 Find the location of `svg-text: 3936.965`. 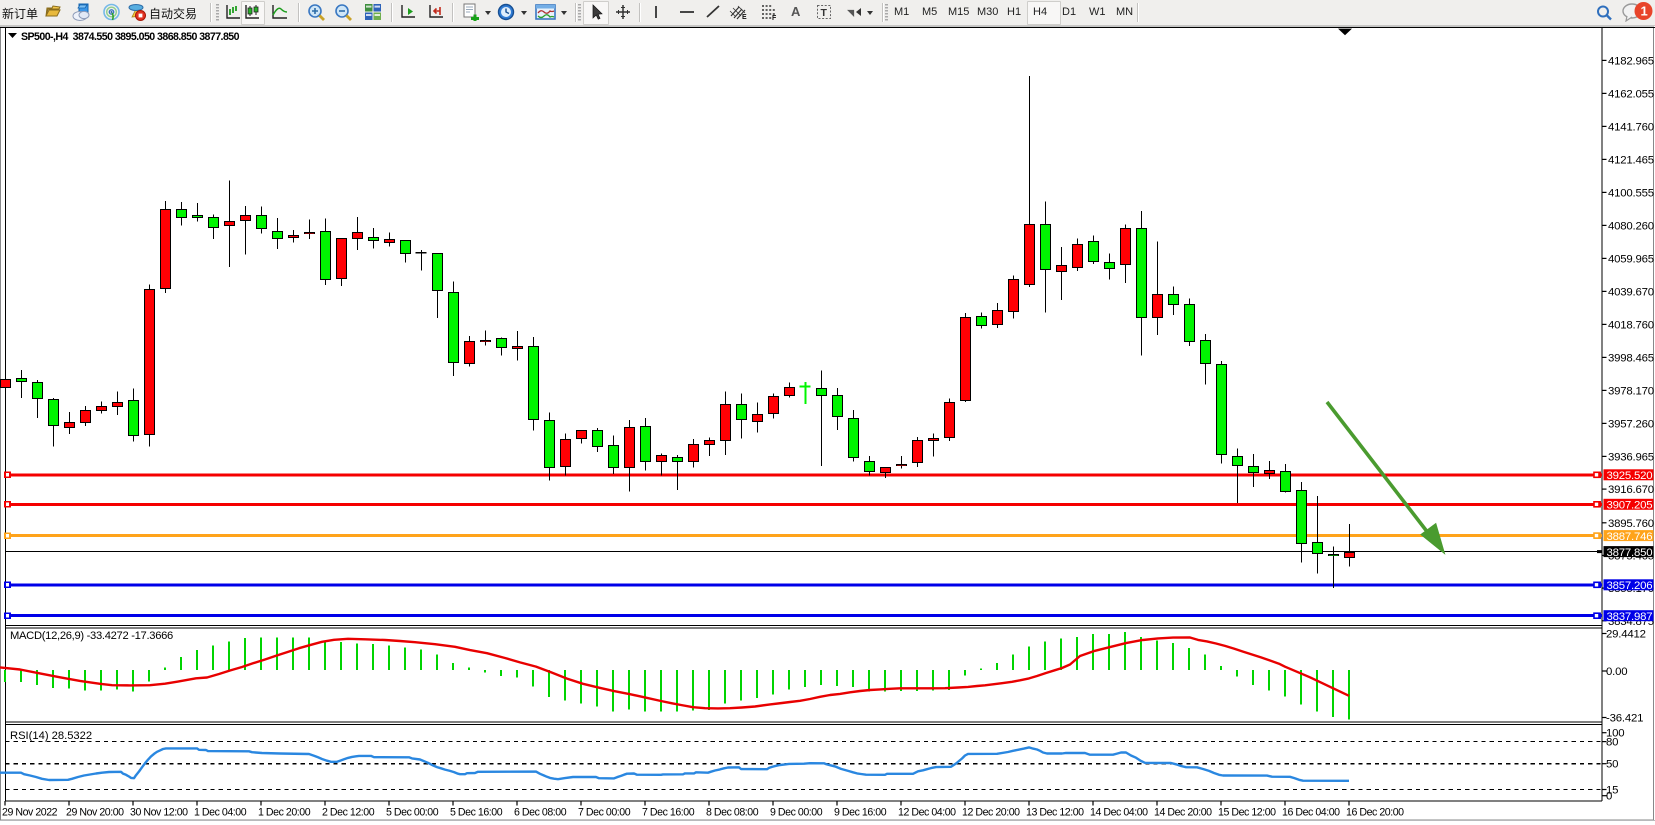

svg-text: 3936.965 is located at coordinates (1631, 457).